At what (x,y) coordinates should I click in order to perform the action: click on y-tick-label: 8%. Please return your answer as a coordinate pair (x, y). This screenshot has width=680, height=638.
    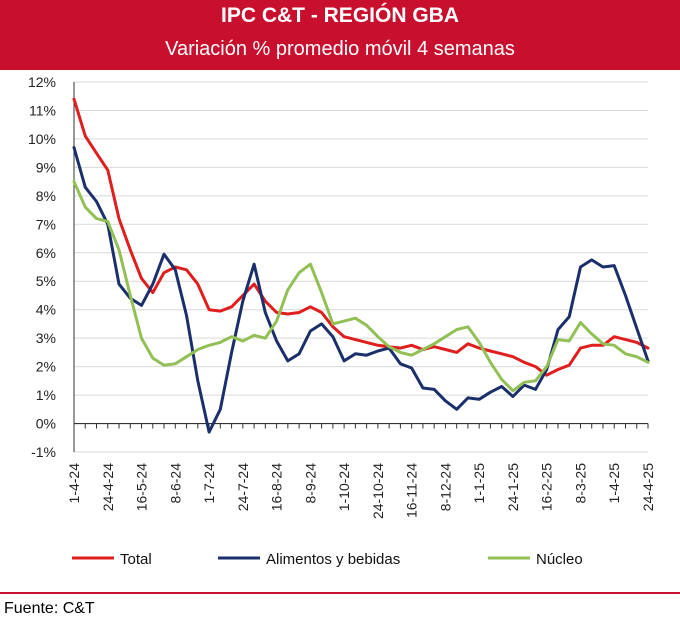
    Looking at the image, I should click on (46, 196).